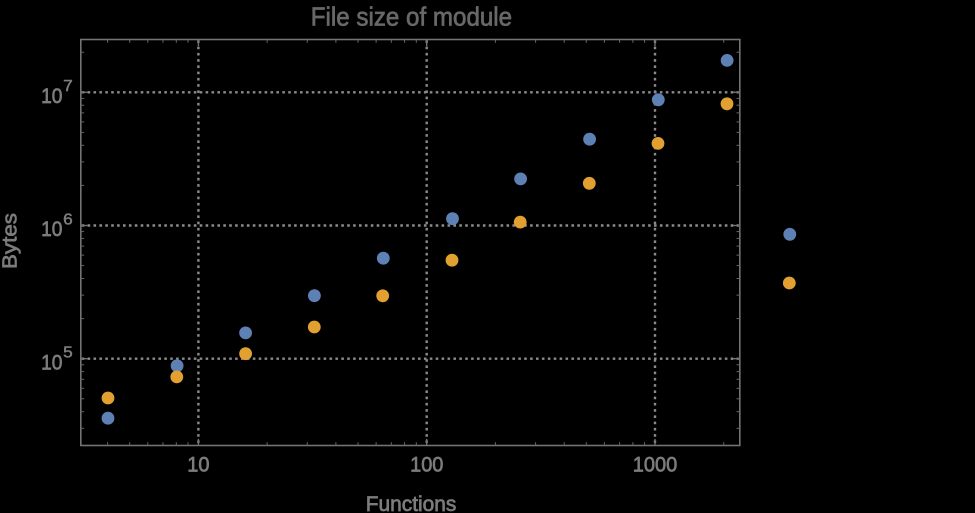 The image size is (975, 513). I want to click on svg-text: Bytes, so click(11, 241).